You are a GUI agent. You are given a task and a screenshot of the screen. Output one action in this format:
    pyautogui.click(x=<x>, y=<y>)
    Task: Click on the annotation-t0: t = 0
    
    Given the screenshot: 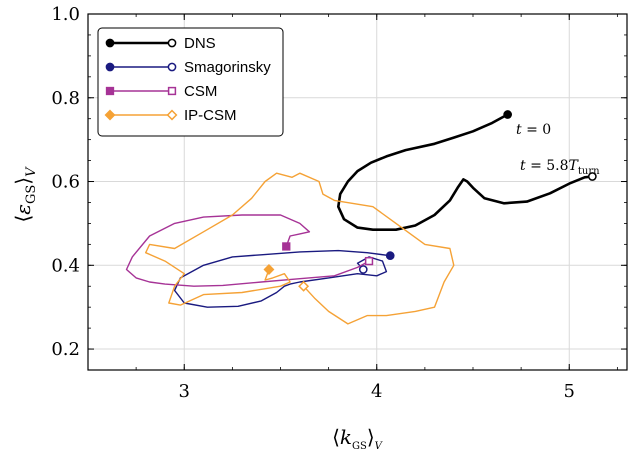 What is the action you would take?
    pyautogui.click(x=533, y=130)
    